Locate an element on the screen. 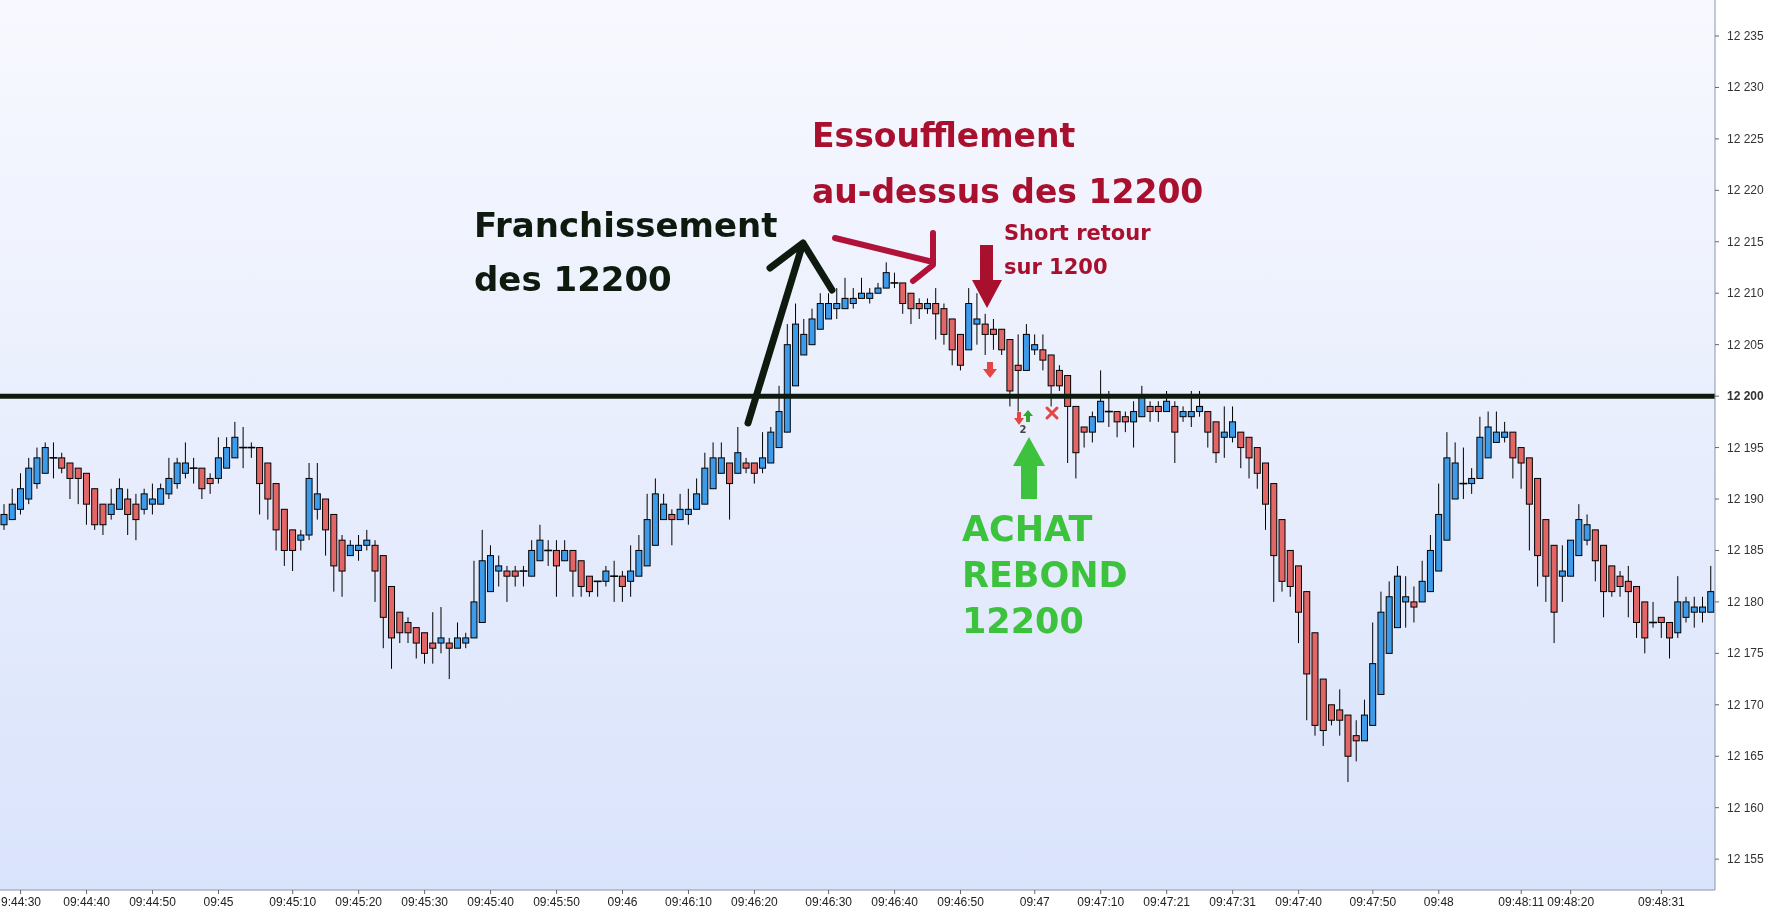  x-tick-label: 09:48:20 is located at coordinates (1571, 902).